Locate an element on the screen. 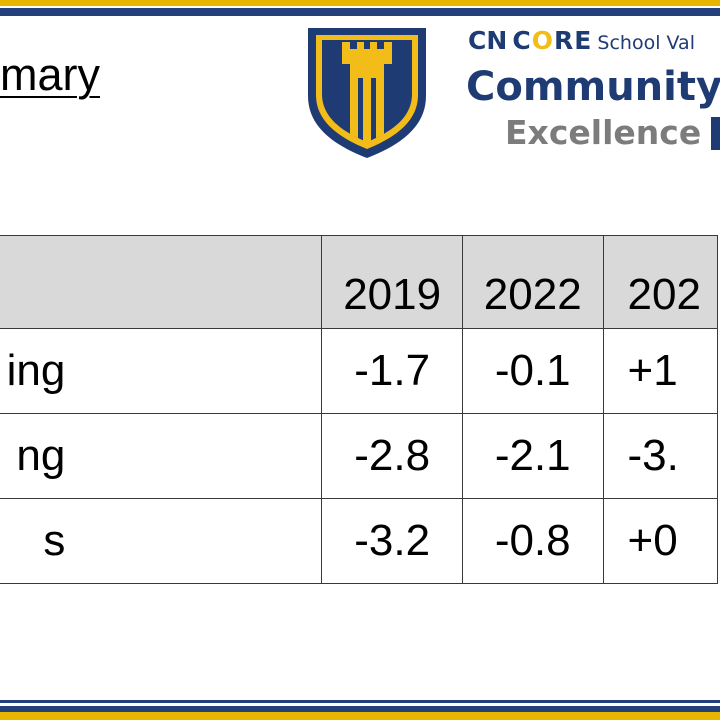  table-header-row: 2019 2022 202 is located at coordinates (359, 282).